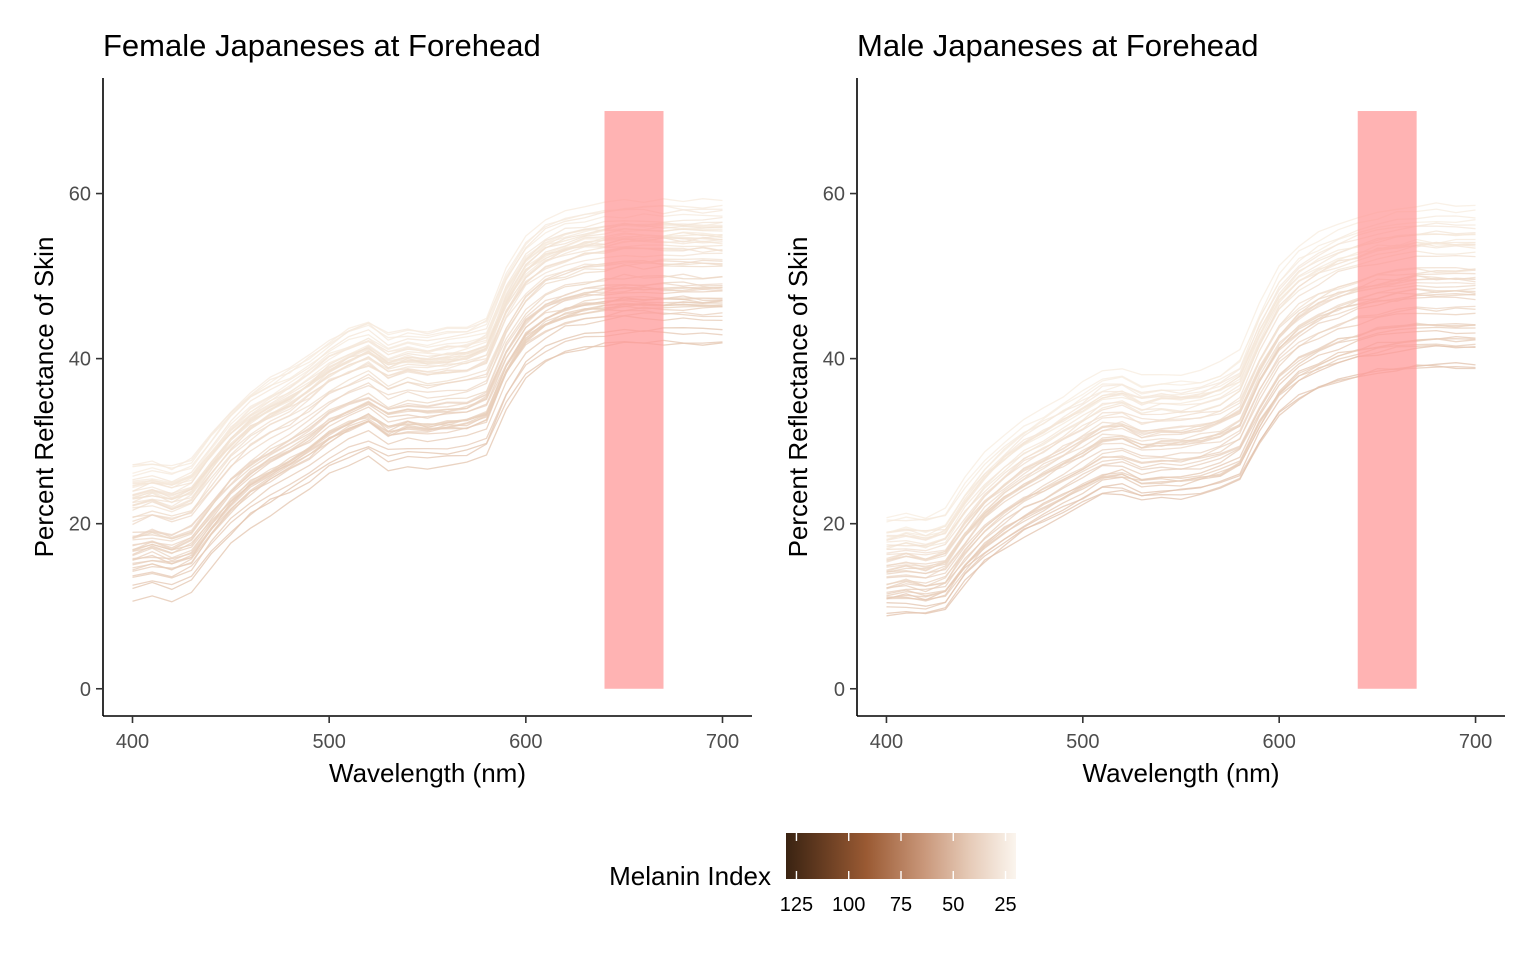  Describe the element at coordinates (690, 876) in the screenshot. I see `legend-title: Melanin Index` at that location.